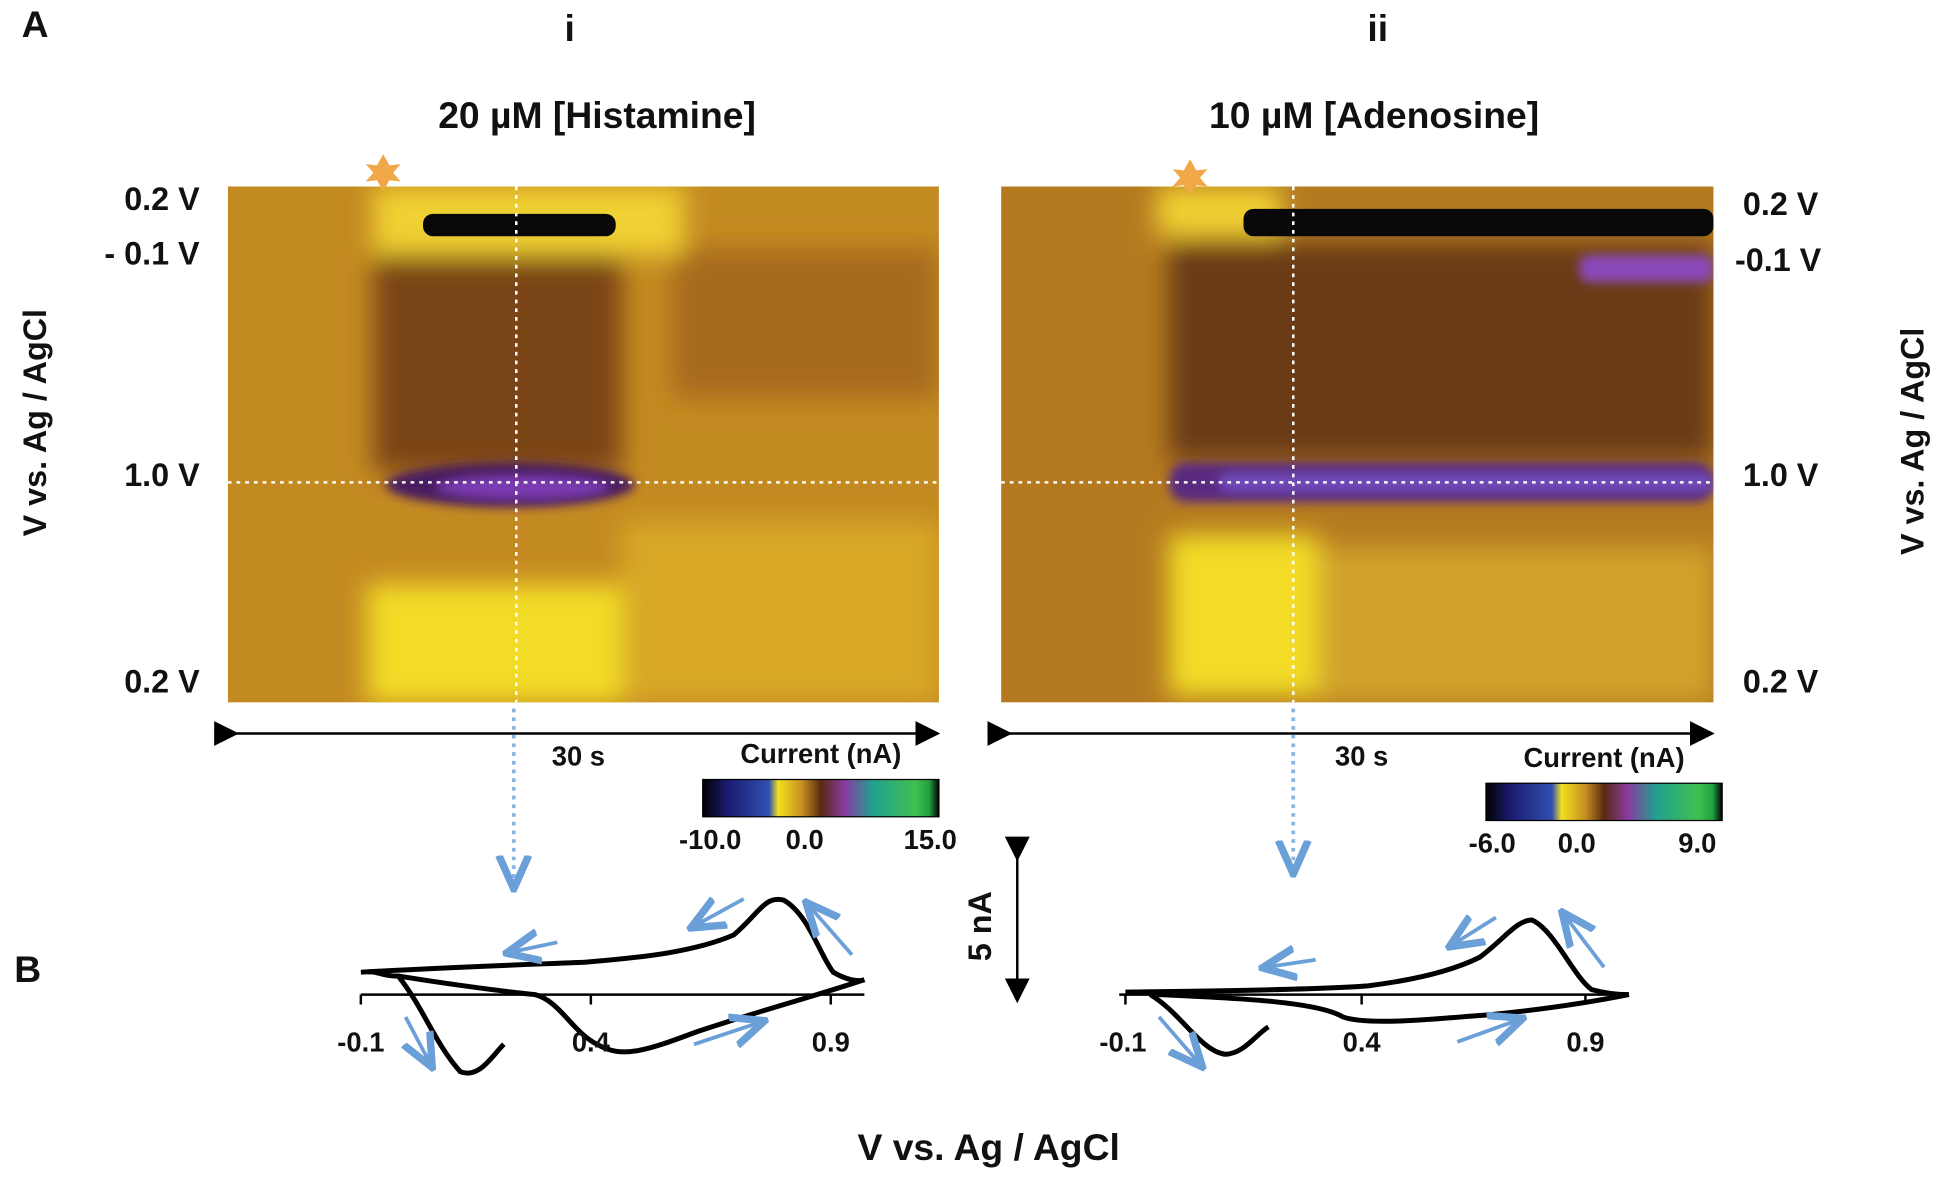 The height and width of the screenshot is (1191, 1950). What do you see at coordinates (980, 926) in the screenshot?
I see `scale-label: 5 nA` at bounding box center [980, 926].